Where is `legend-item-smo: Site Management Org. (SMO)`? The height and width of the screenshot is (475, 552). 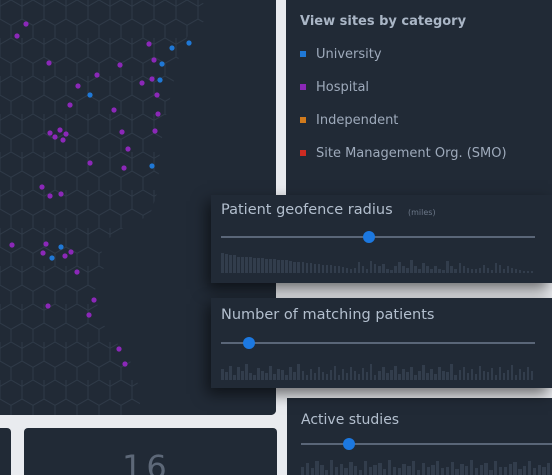 legend-item-smo: Site Management Org. (SMO) is located at coordinates (403, 153).